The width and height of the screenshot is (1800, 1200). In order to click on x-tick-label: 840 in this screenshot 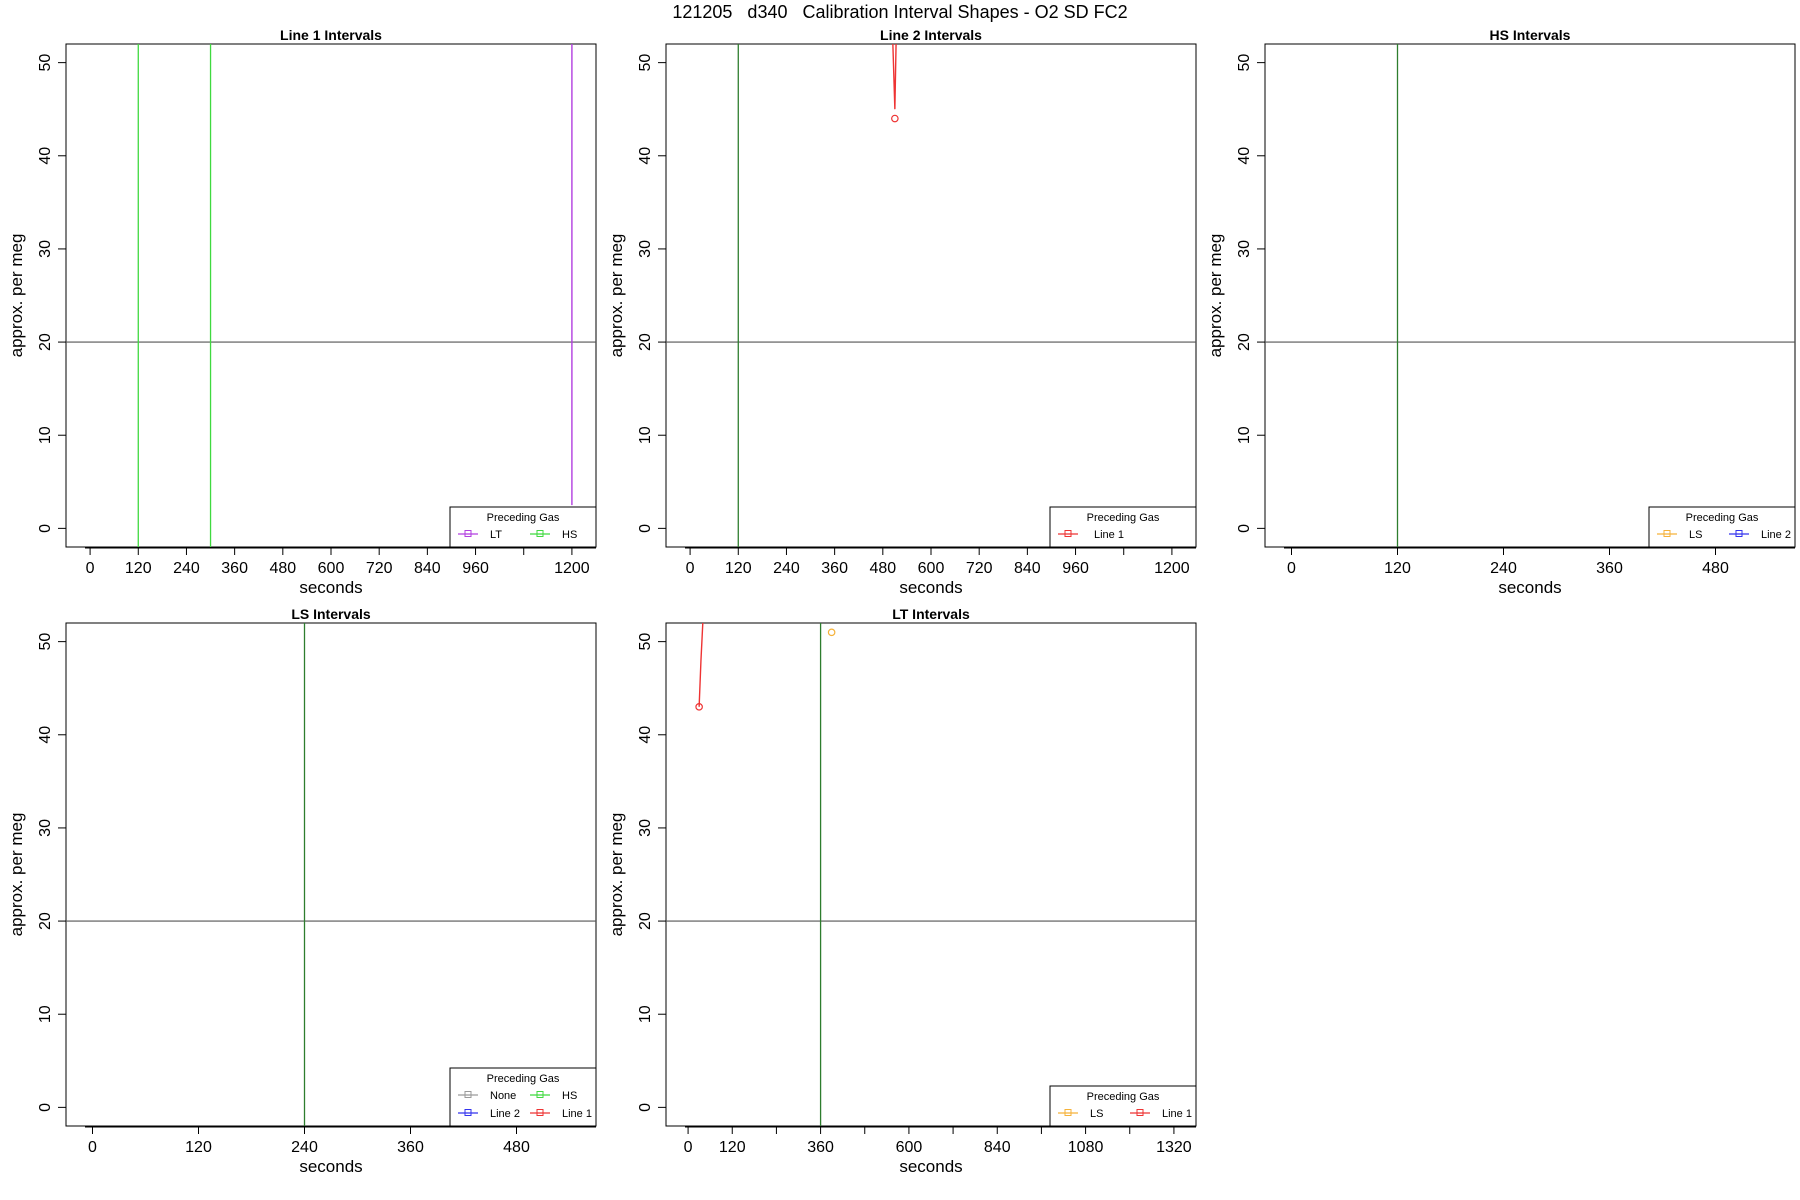, I will do `click(1027, 568)`.